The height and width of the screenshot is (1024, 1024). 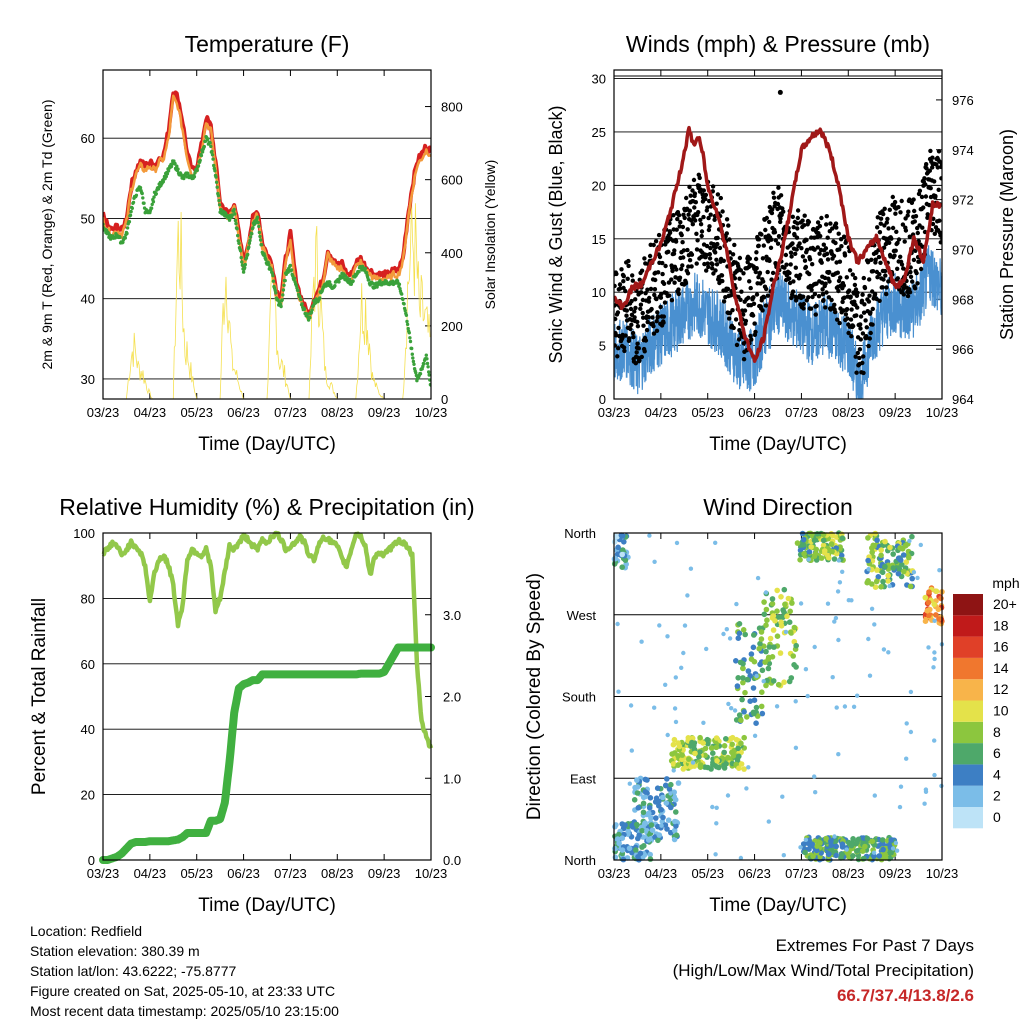 What do you see at coordinates (150, 873) in the screenshot?
I see `x-tick-label: 04/23` at bounding box center [150, 873].